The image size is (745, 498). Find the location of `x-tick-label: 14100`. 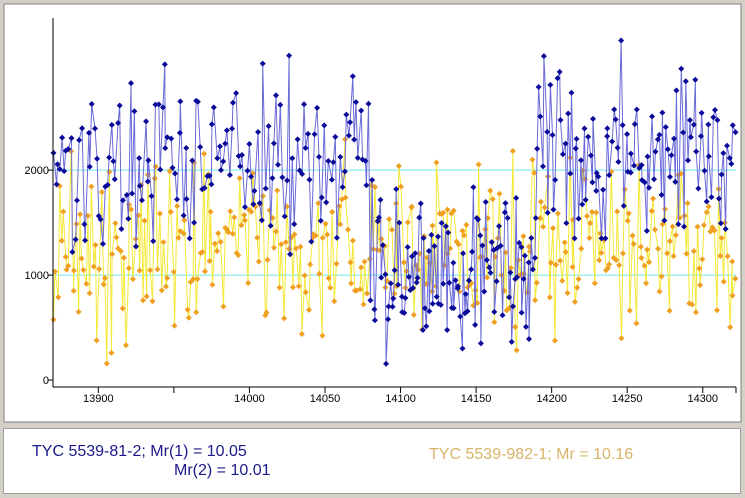

x-tick-label: 14100 is located at coordinates (400, 399).